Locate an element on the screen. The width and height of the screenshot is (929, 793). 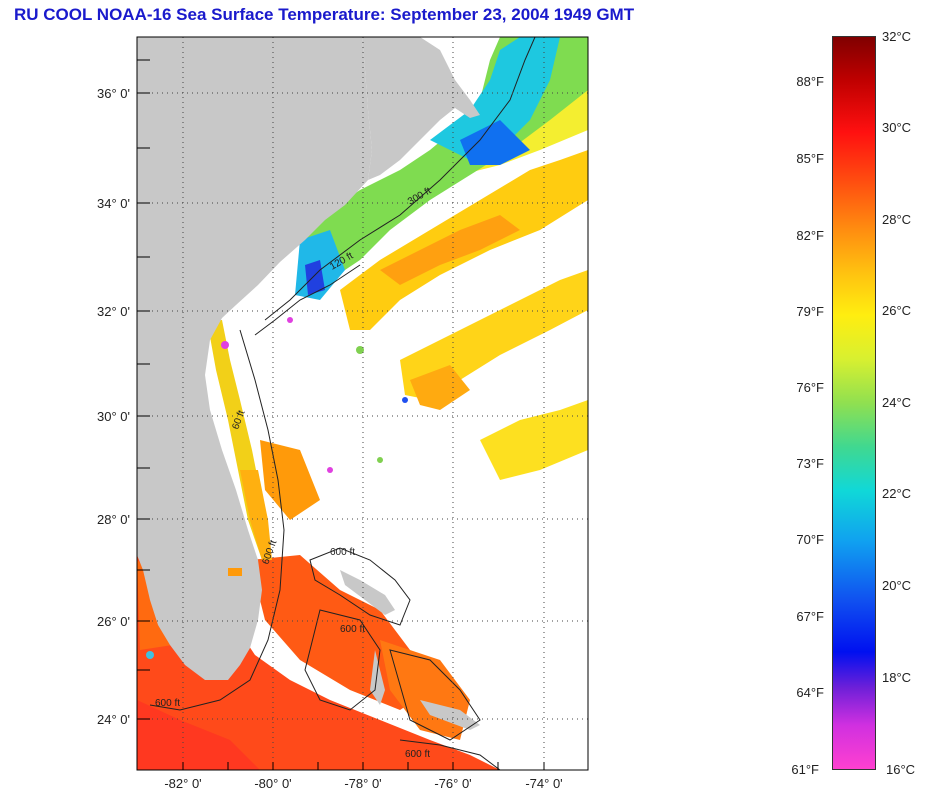
celsius-label: 22°C is located at coordinates (897, 493).